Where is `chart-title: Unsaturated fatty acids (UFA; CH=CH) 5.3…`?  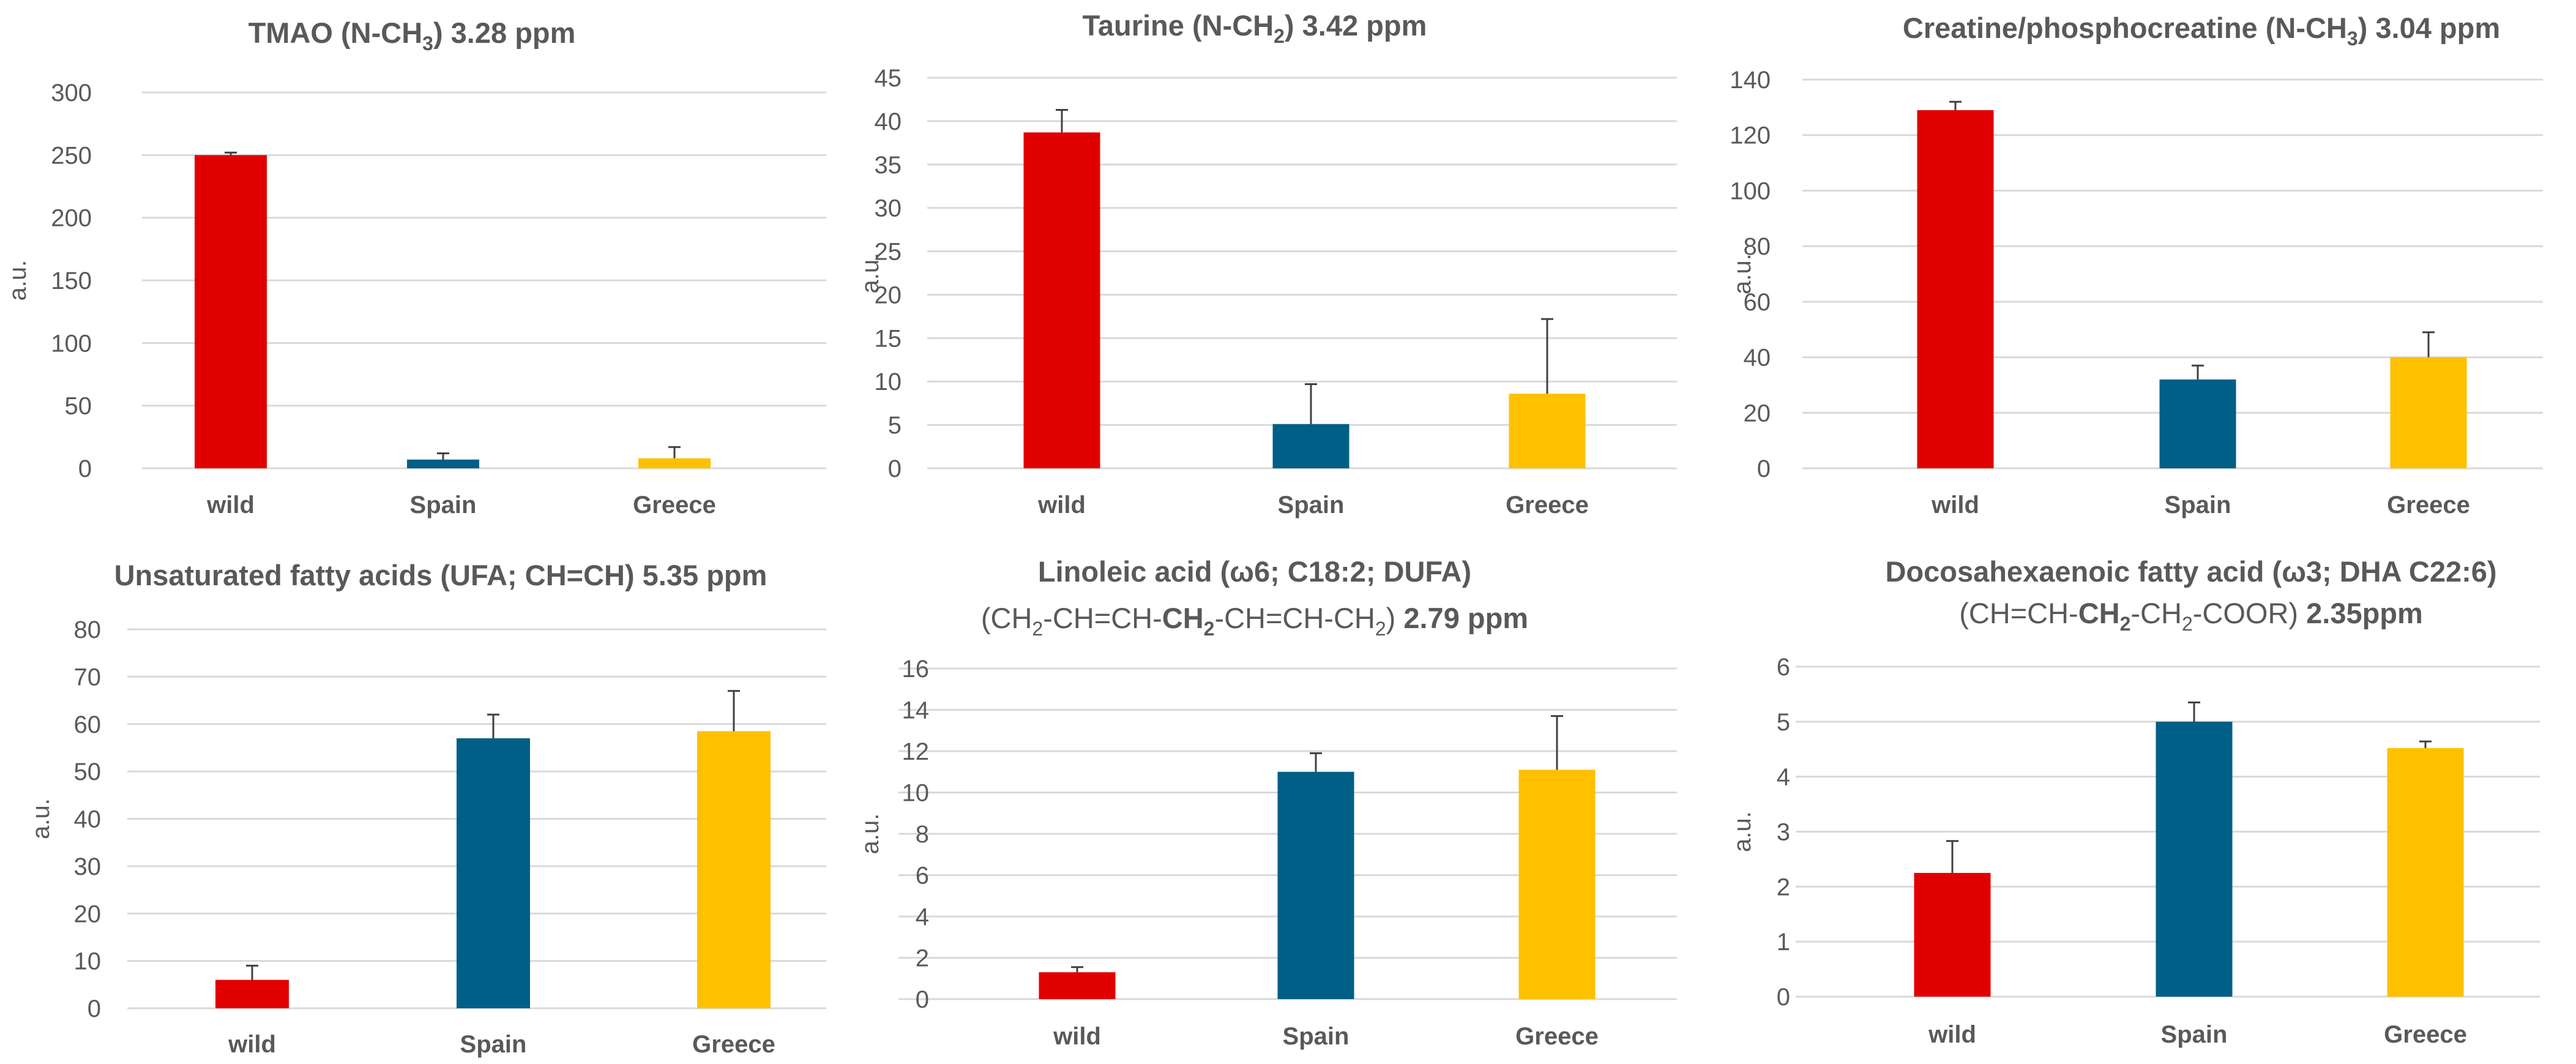 chart-title: Unsaturated fatty acids (UFA; CH=CH) 5.3… is located at coordinates (440, 575).